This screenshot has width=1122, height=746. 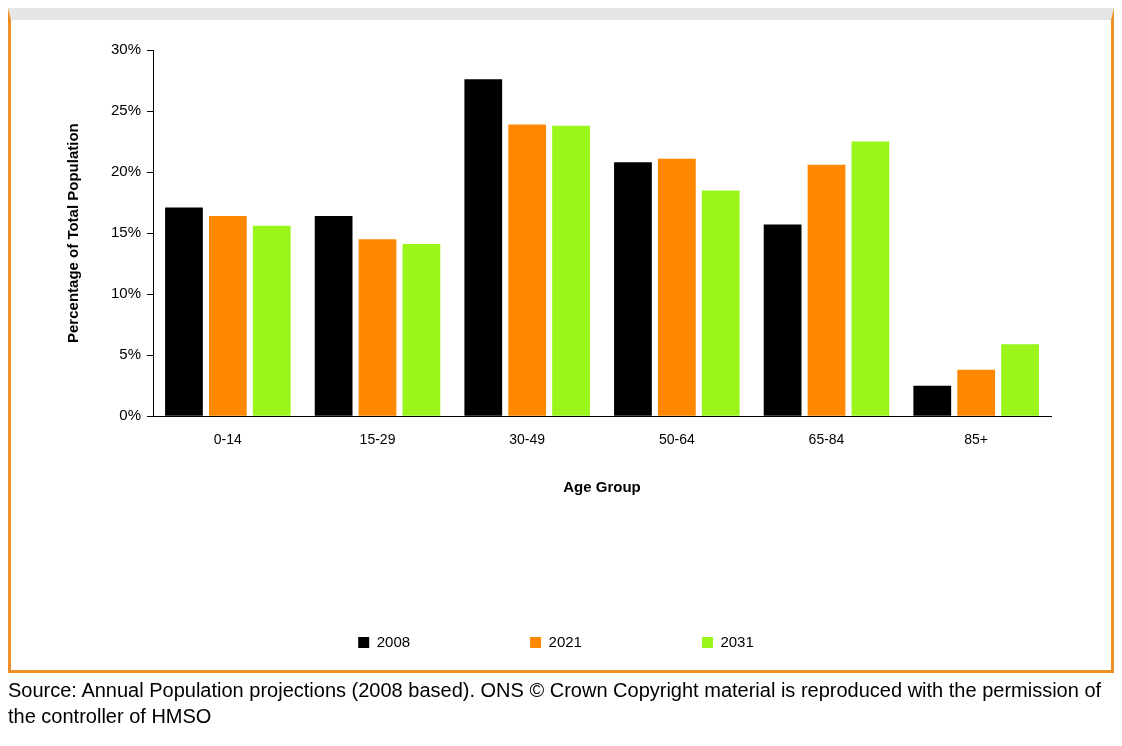 What do you see at coordinates (555, 703) in the screenshot?
I see `source-note: Source: Annual Population projections (2008 based). ONS © Crown Copyright material is reproduced with the permission of the controller of HMSO` at bounding box center [555, 703].